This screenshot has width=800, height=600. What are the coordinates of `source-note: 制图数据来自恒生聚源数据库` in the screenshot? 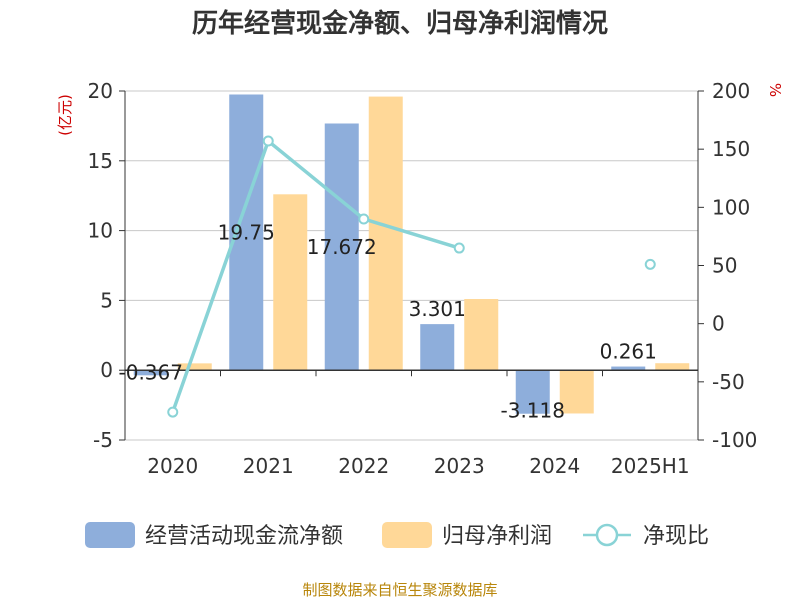 It's located at (399, 590).